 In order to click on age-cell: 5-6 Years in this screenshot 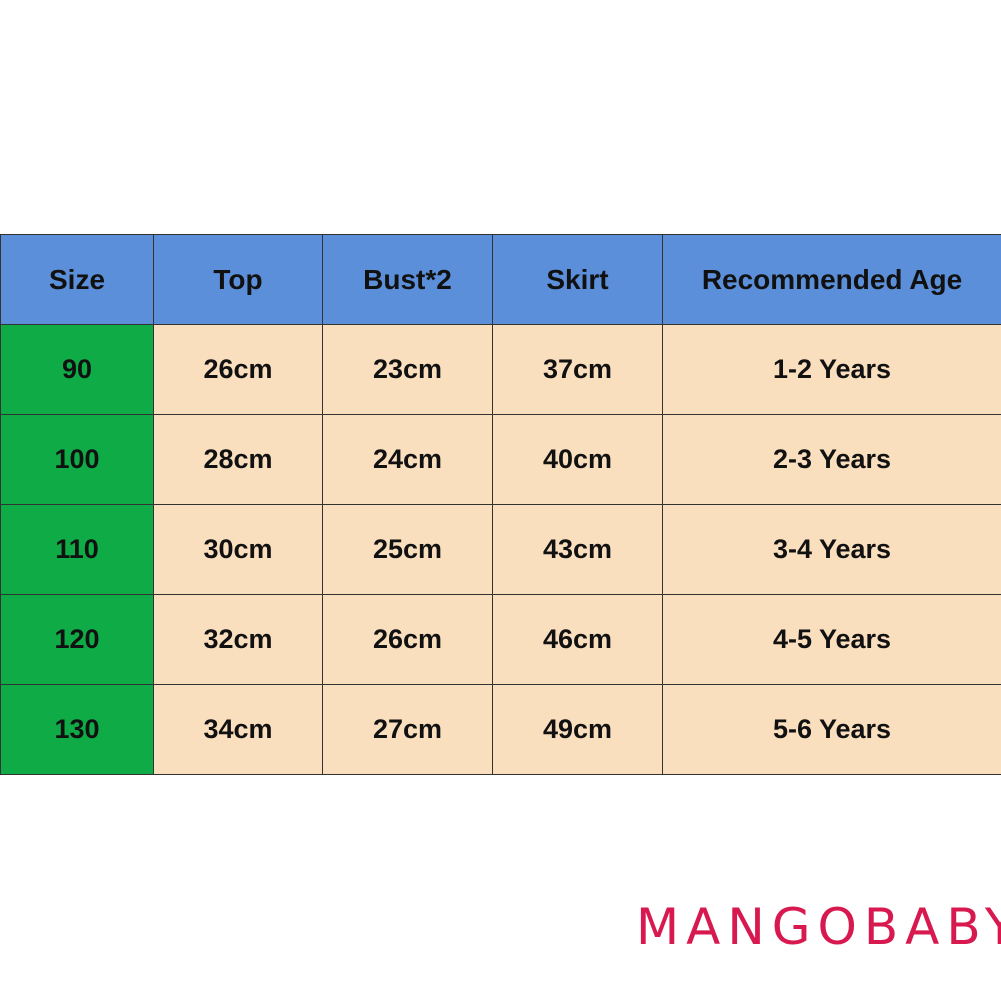, I will do `click(831, 729)`.